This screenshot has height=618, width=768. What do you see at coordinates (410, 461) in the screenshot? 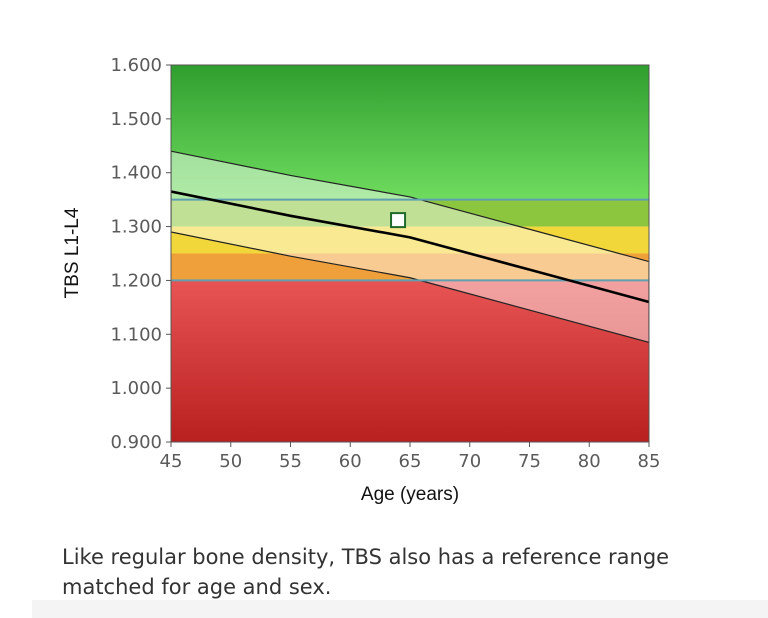
I see `x-tick-label: 65` at bounding box center [410, 461].